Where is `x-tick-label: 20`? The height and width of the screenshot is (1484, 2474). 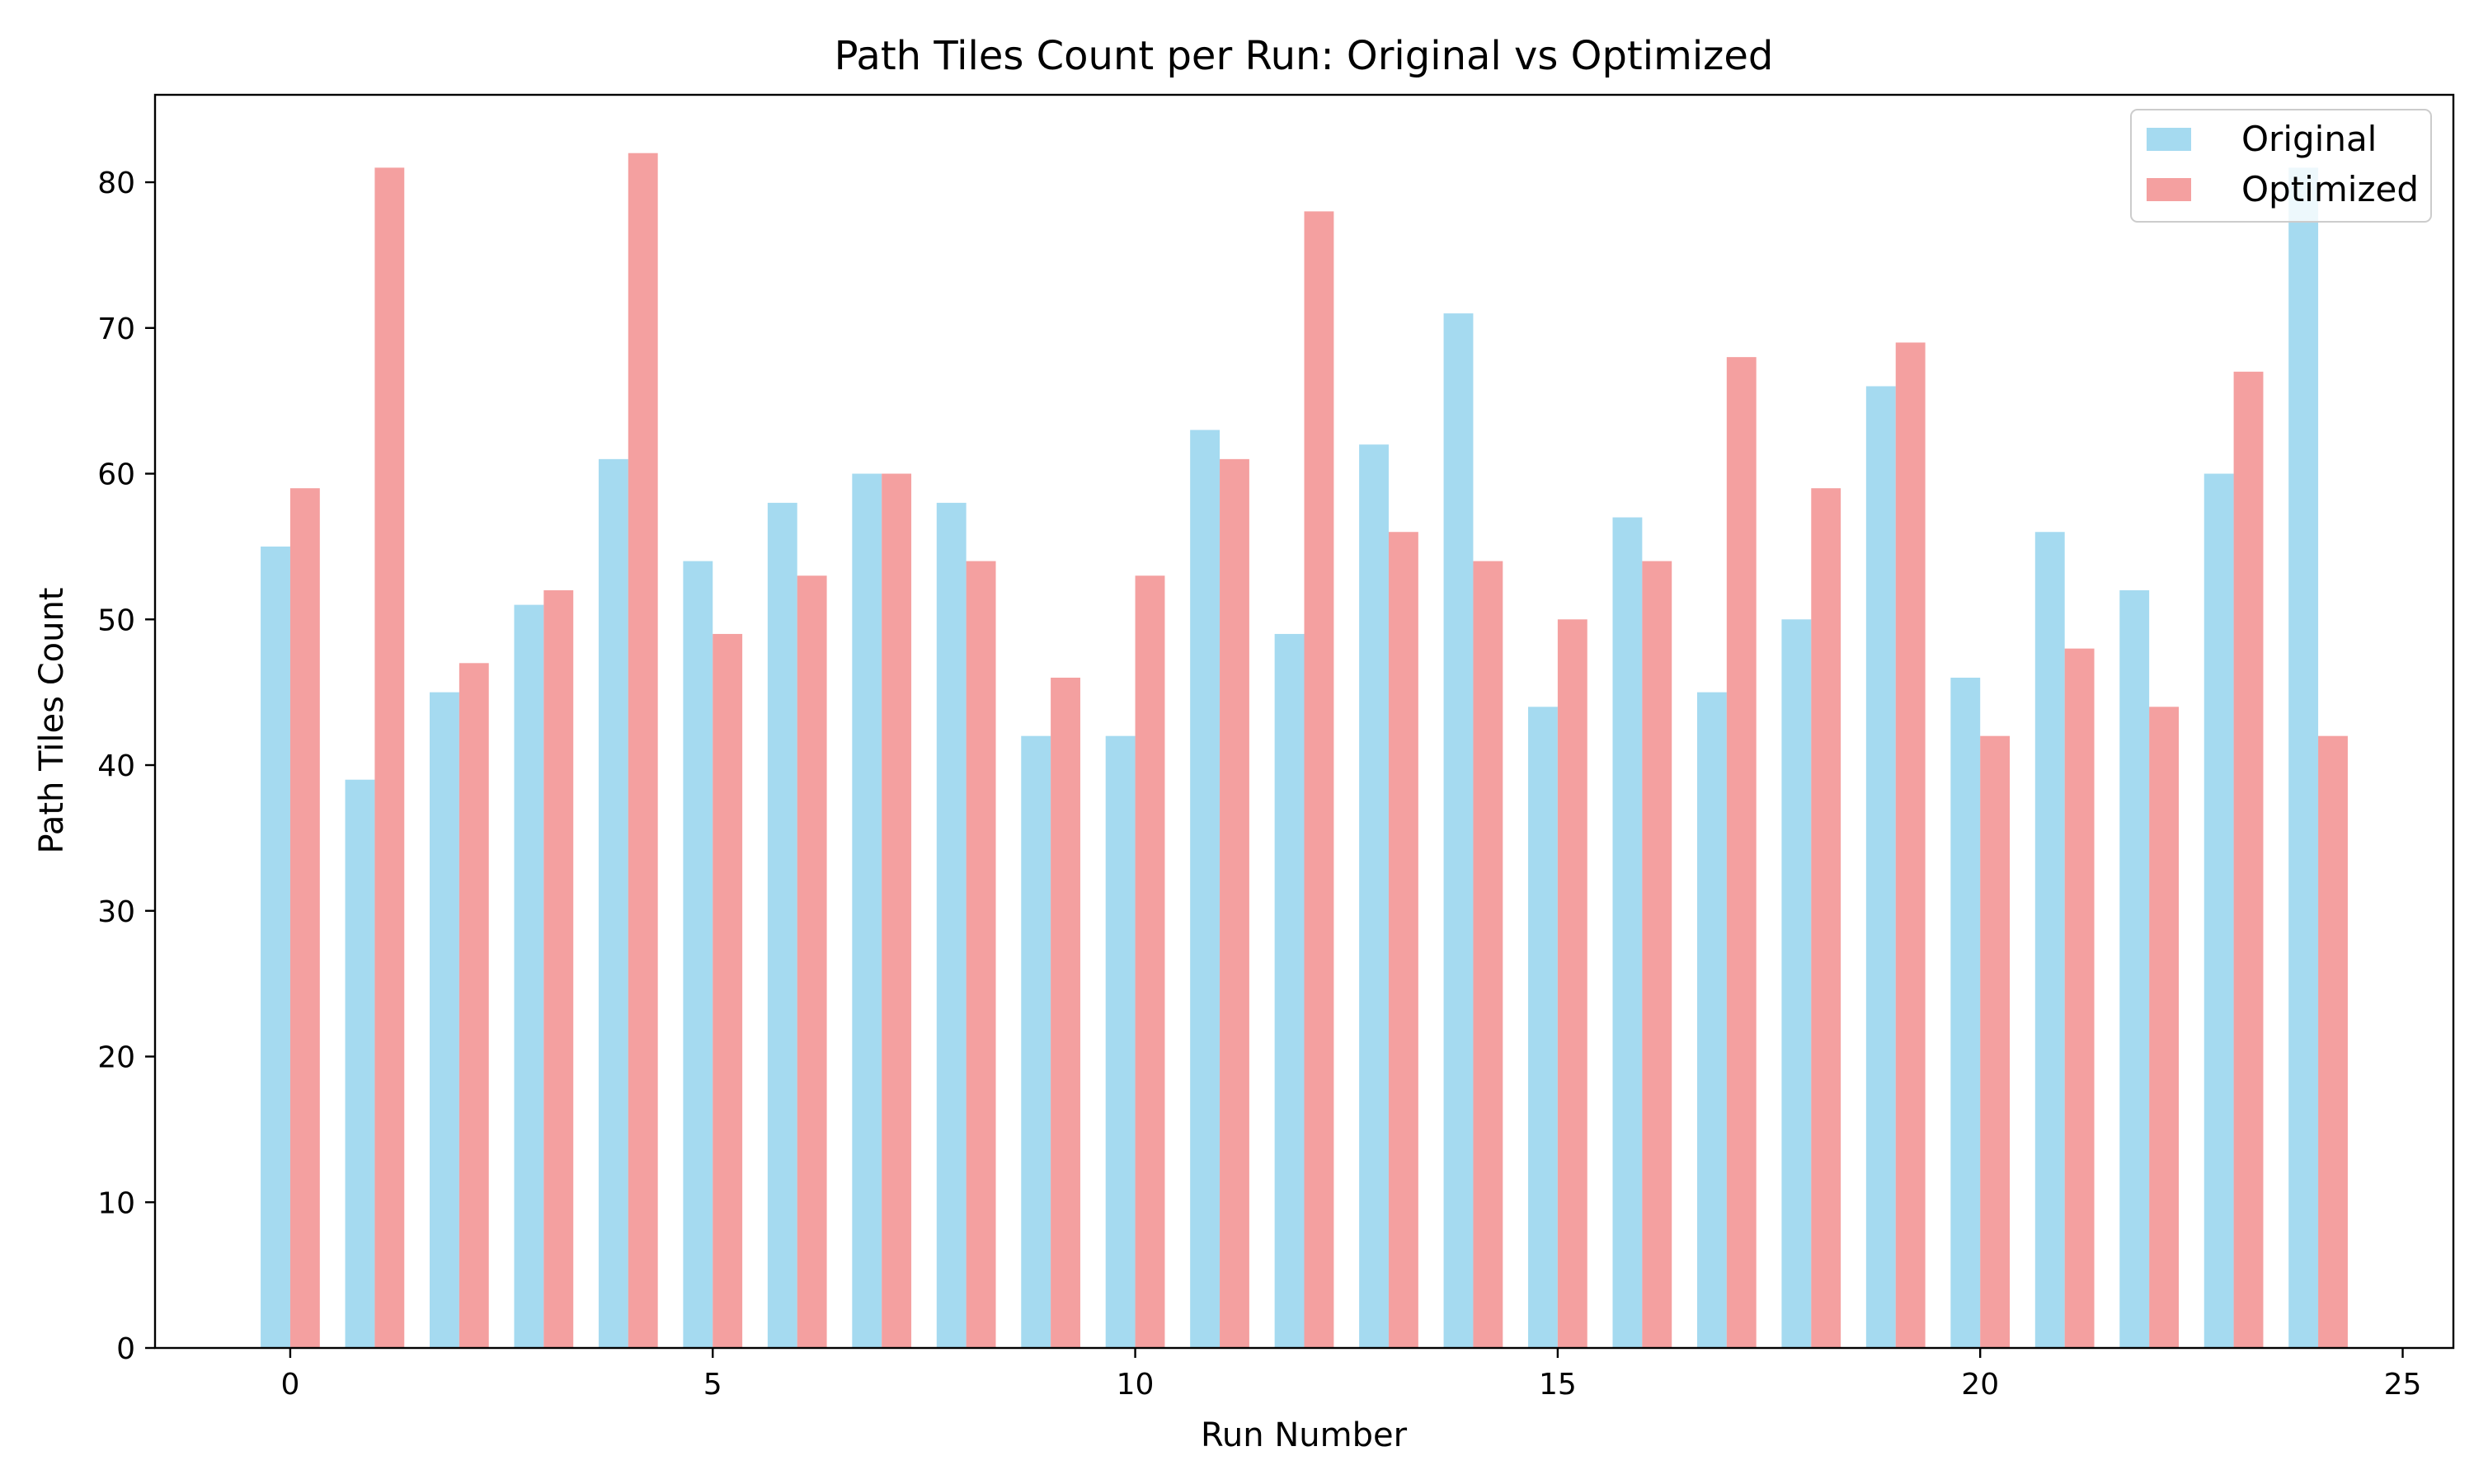
x-tick-label: 20 is located at coordinates (1980, 1385).